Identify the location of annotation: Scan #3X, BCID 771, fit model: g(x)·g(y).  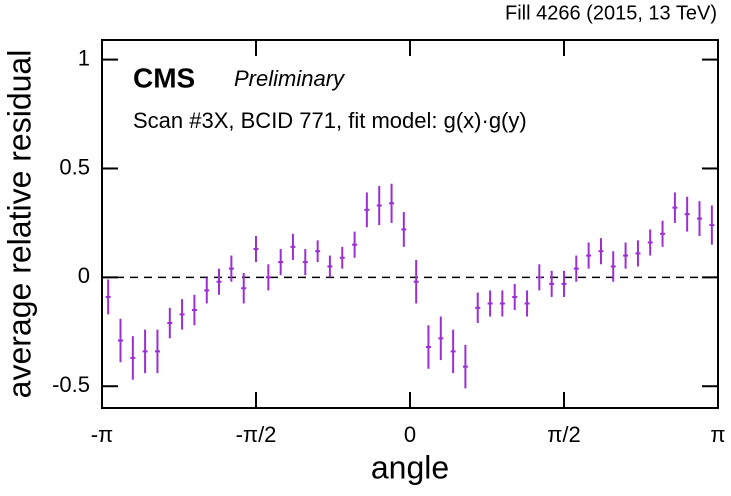
(330, 120).